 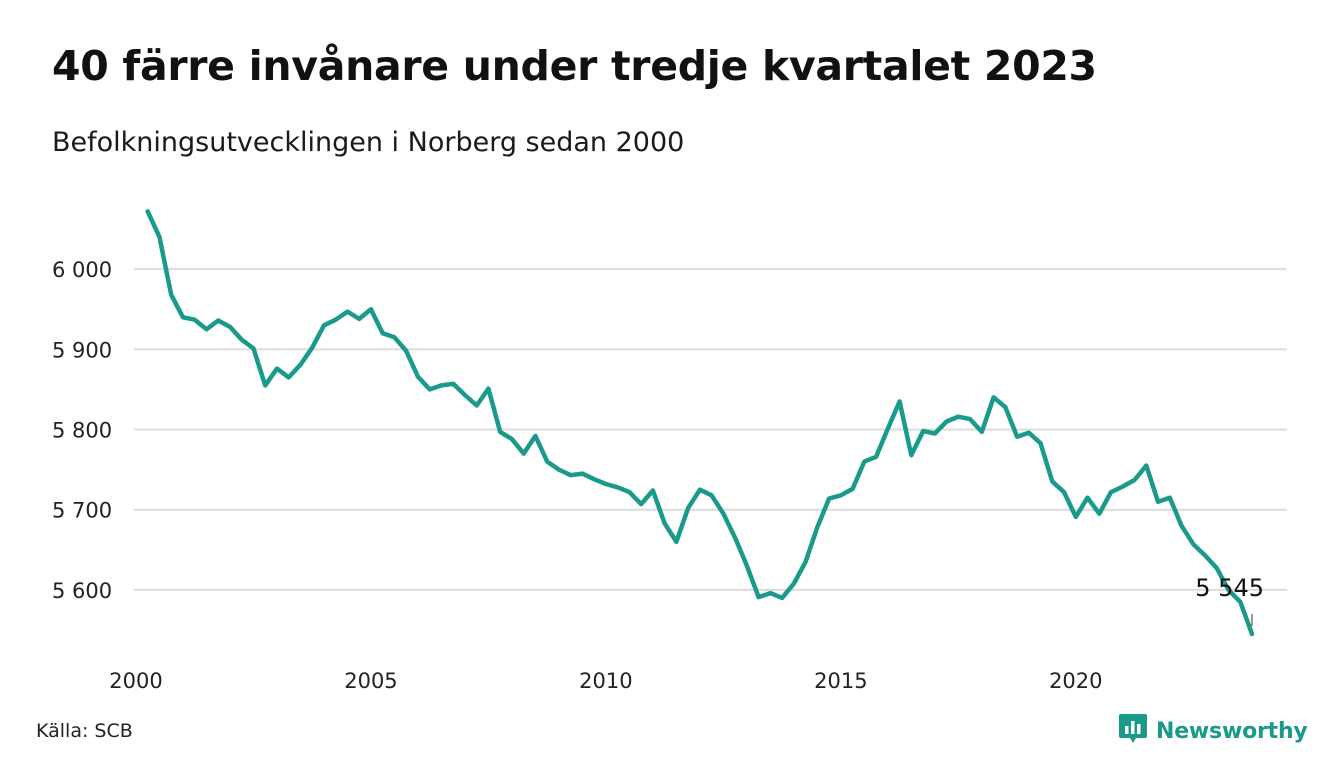 What do you see at coordinates (82, 591) in the screenshot?
I see `y-tick-label: 5 600` at bounding box center [82, 591].